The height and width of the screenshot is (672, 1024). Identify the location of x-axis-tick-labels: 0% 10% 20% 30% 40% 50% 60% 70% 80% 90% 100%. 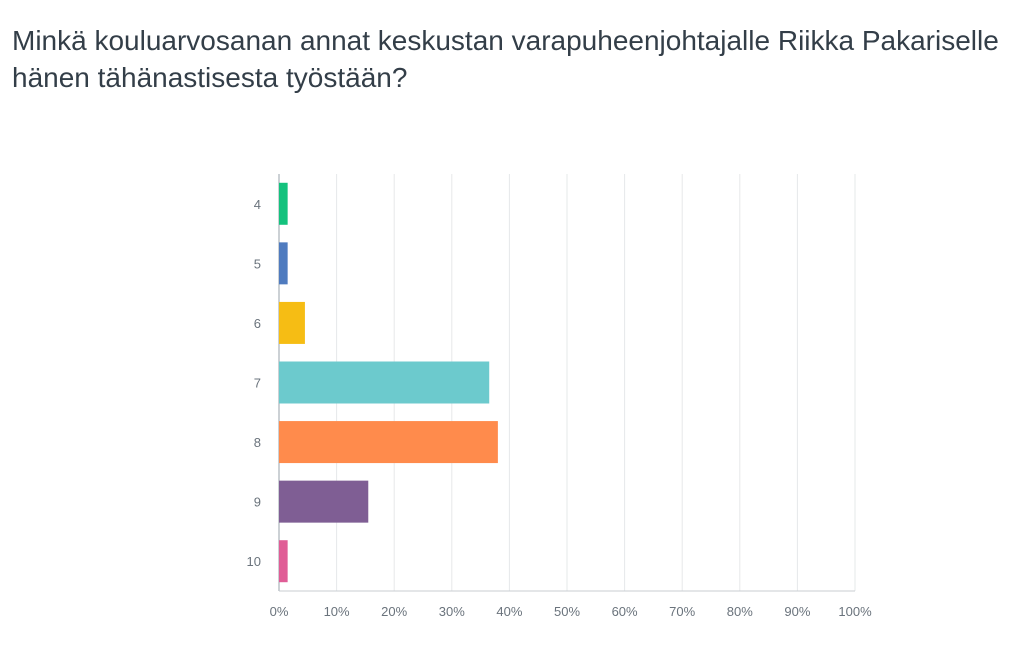
(571, 611).